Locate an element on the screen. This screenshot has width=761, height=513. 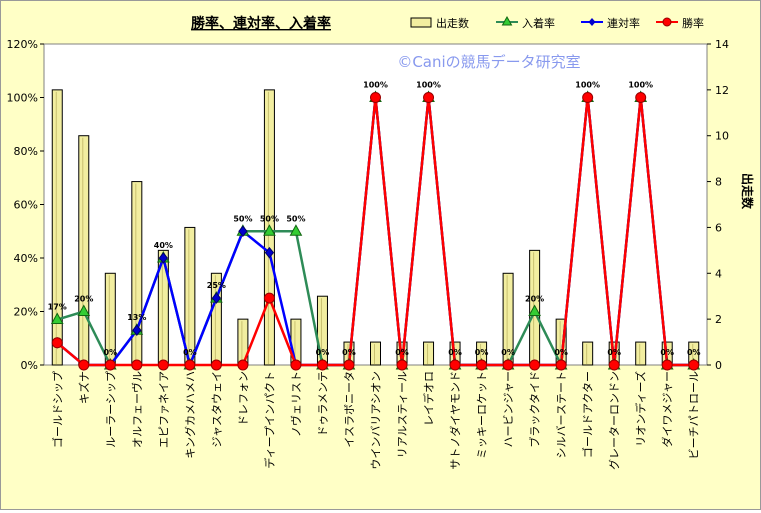
y-right-tick-label: 6 is located at coordinates (718, 227).